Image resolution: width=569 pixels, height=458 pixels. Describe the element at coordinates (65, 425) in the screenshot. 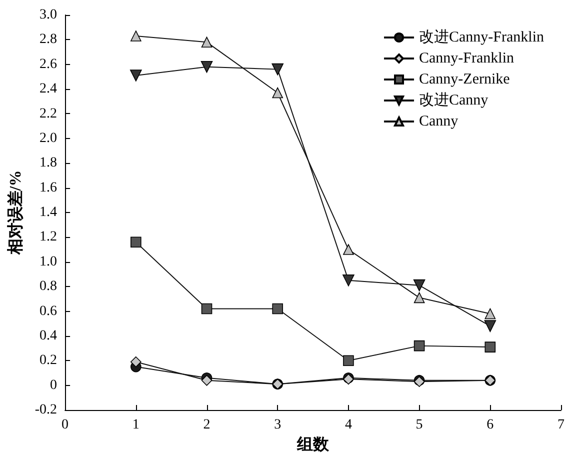

I see `x-tick-label: 0` at that location.